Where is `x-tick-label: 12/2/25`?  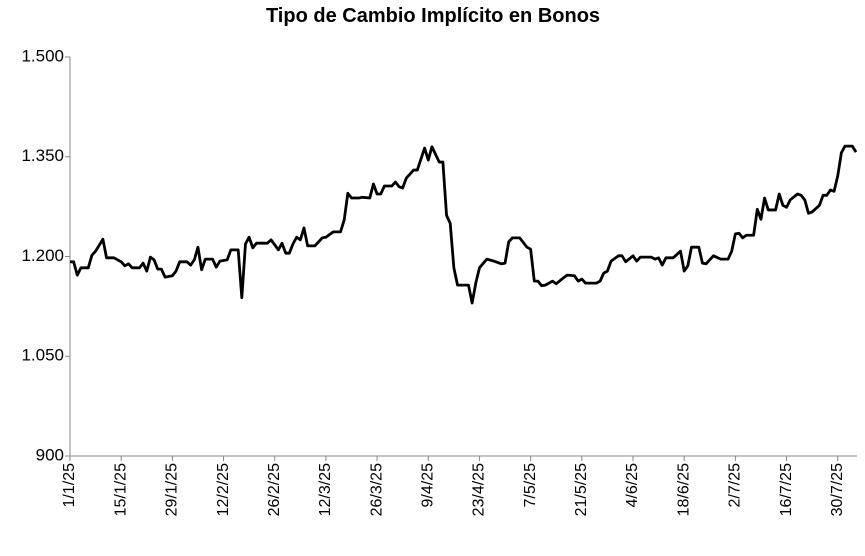
x-tick-label: 12/2/25 is located at coordinates (223, 489).